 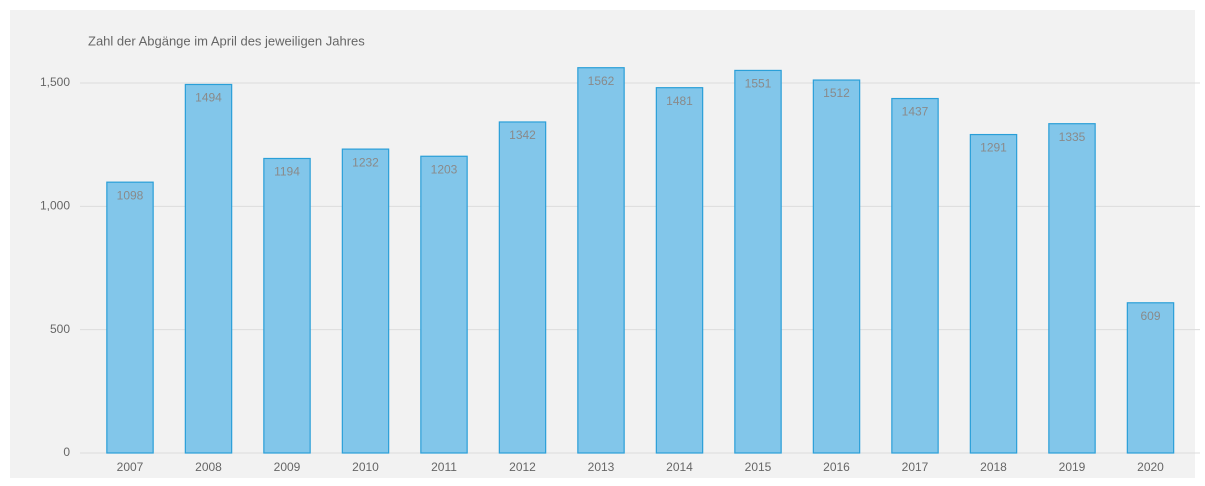 I want to click on data-label: 1551, so click(x=758, y=84).